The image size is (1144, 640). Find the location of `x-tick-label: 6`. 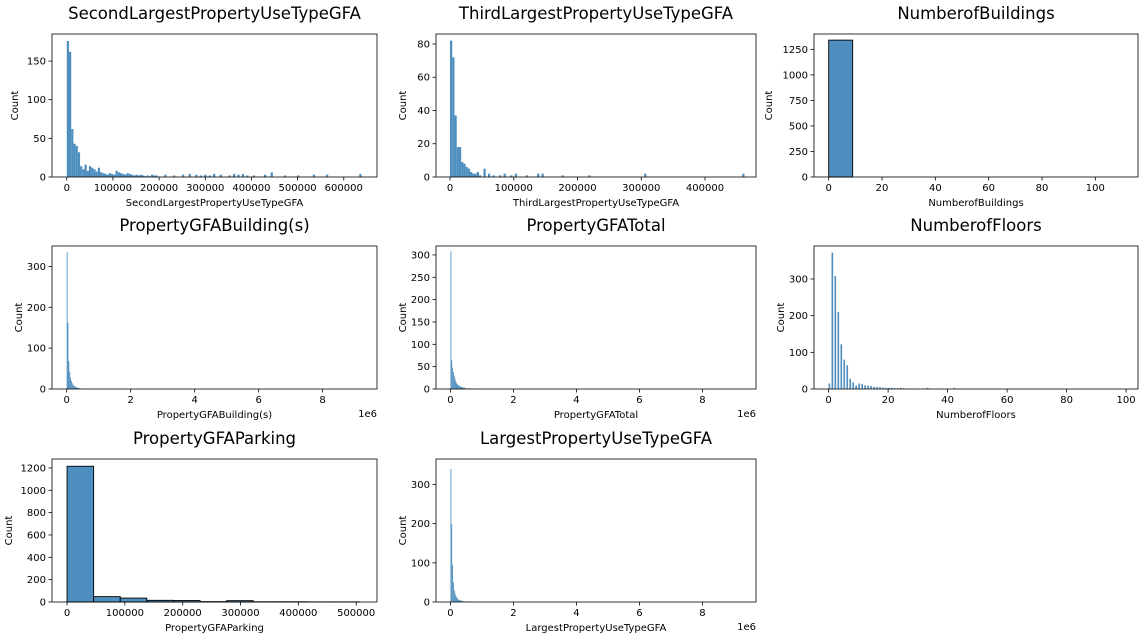

x-tick-label: 6 is located at coordinates (639, 400).